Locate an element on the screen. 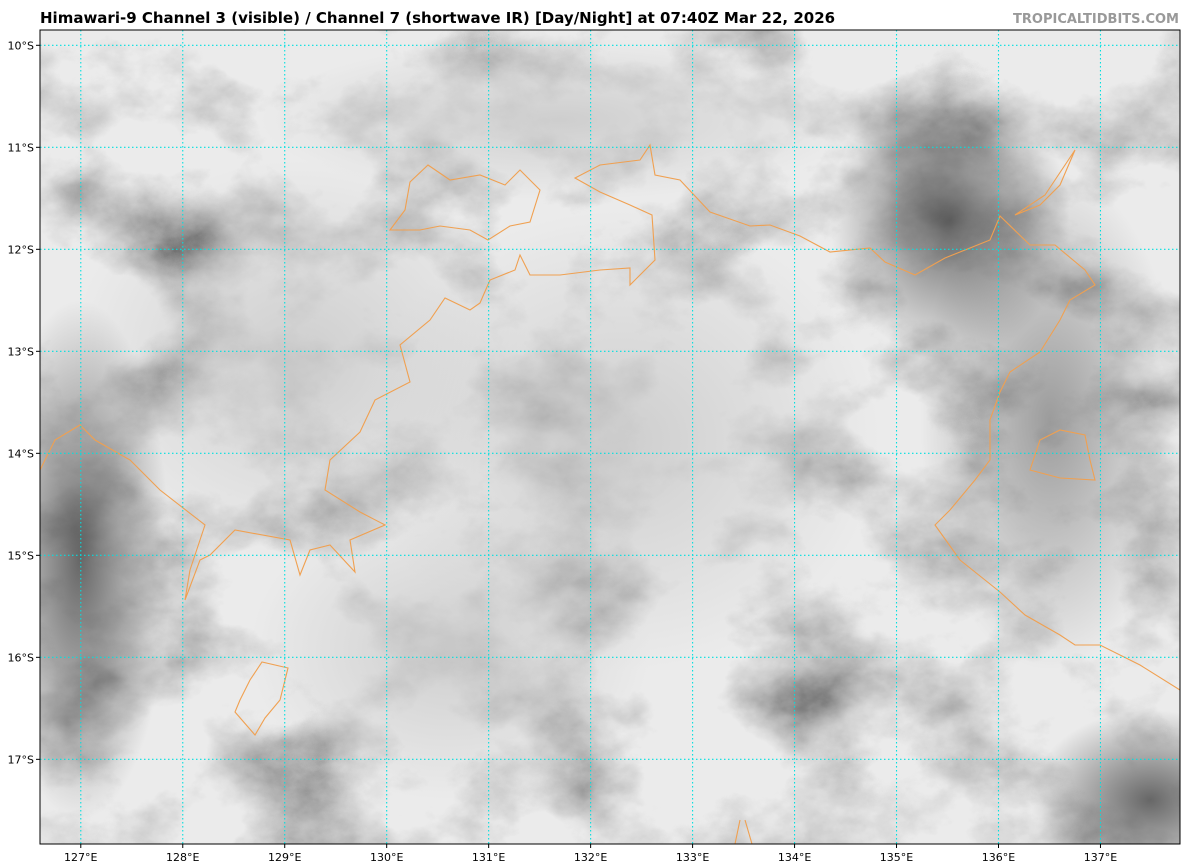  lon-label: 128°E is located at coordinates (182, 857).